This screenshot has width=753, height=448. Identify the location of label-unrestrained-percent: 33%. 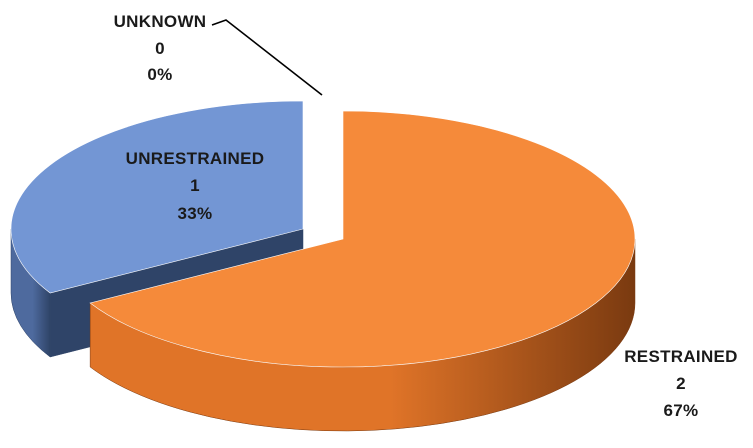
(195, 213).